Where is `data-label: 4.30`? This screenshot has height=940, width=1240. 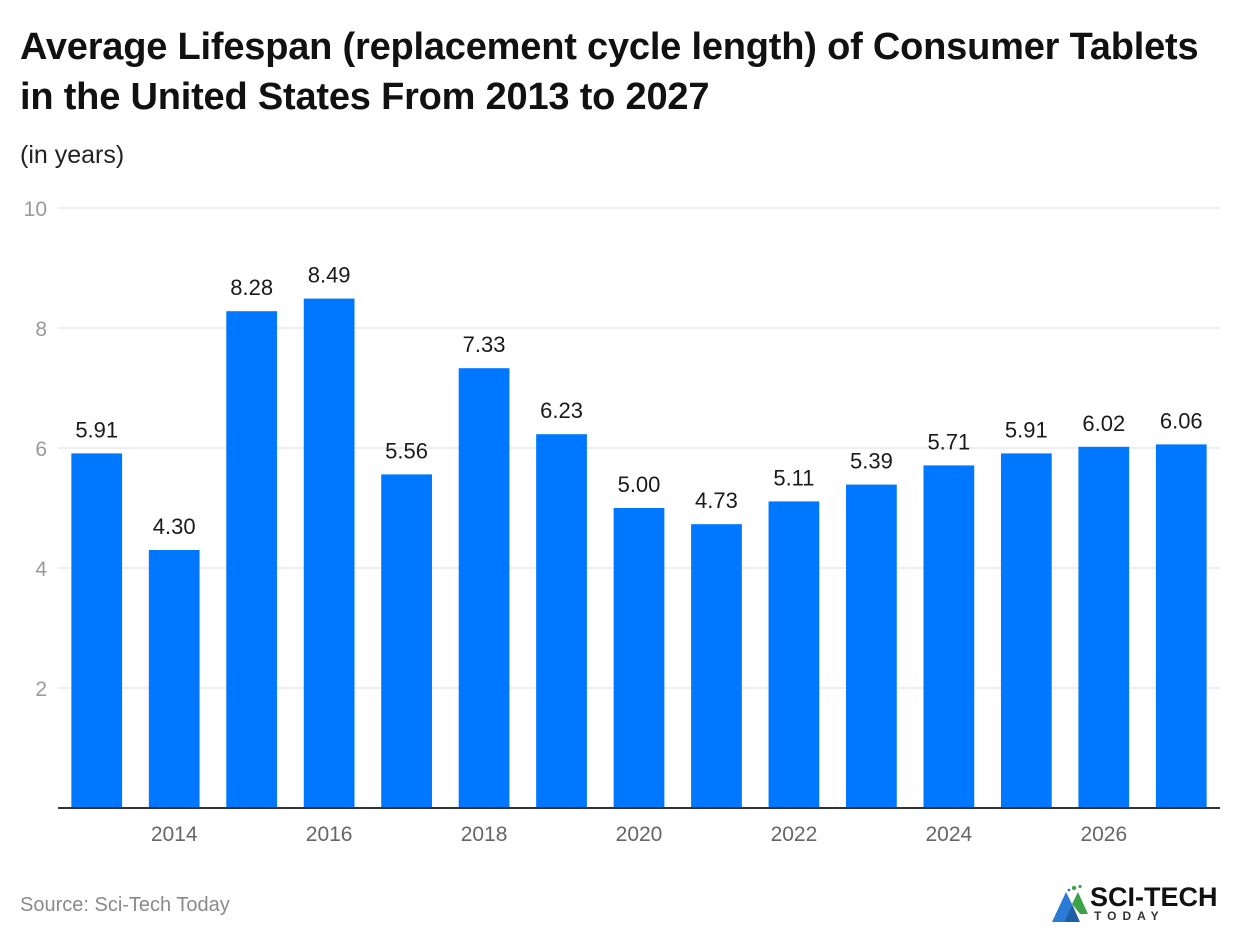 data-label: 4.30 is located at coordinates (174, 526).